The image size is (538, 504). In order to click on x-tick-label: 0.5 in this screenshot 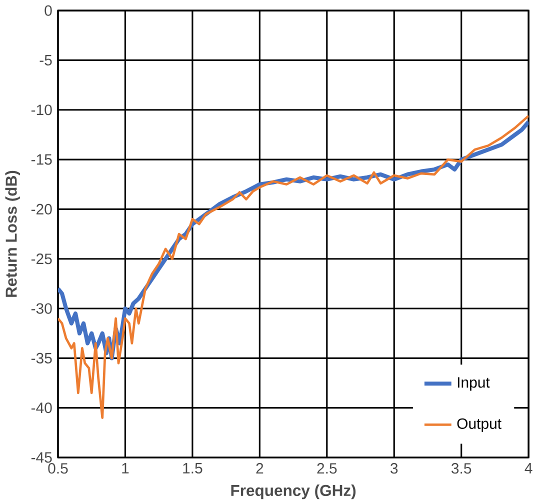, I will do `click(58, 468)`.